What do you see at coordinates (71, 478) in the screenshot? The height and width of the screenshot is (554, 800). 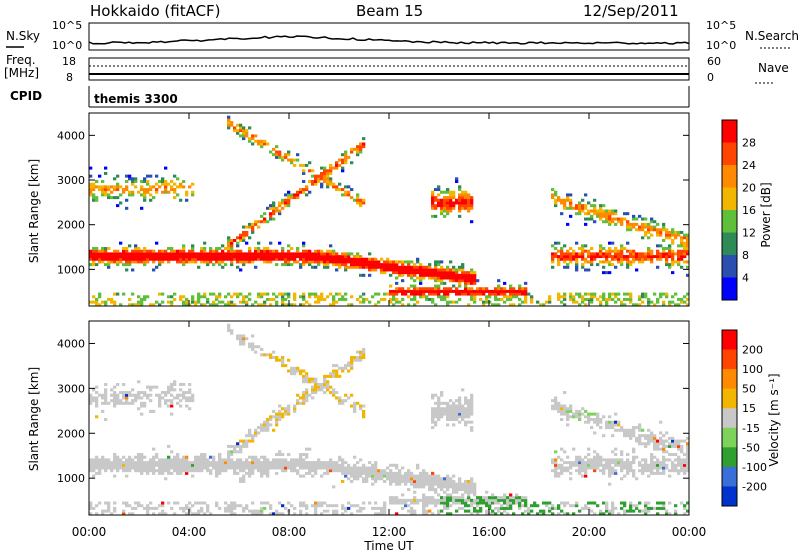 I see `y-tick-label: 1000` at bounding box center [71, 478].